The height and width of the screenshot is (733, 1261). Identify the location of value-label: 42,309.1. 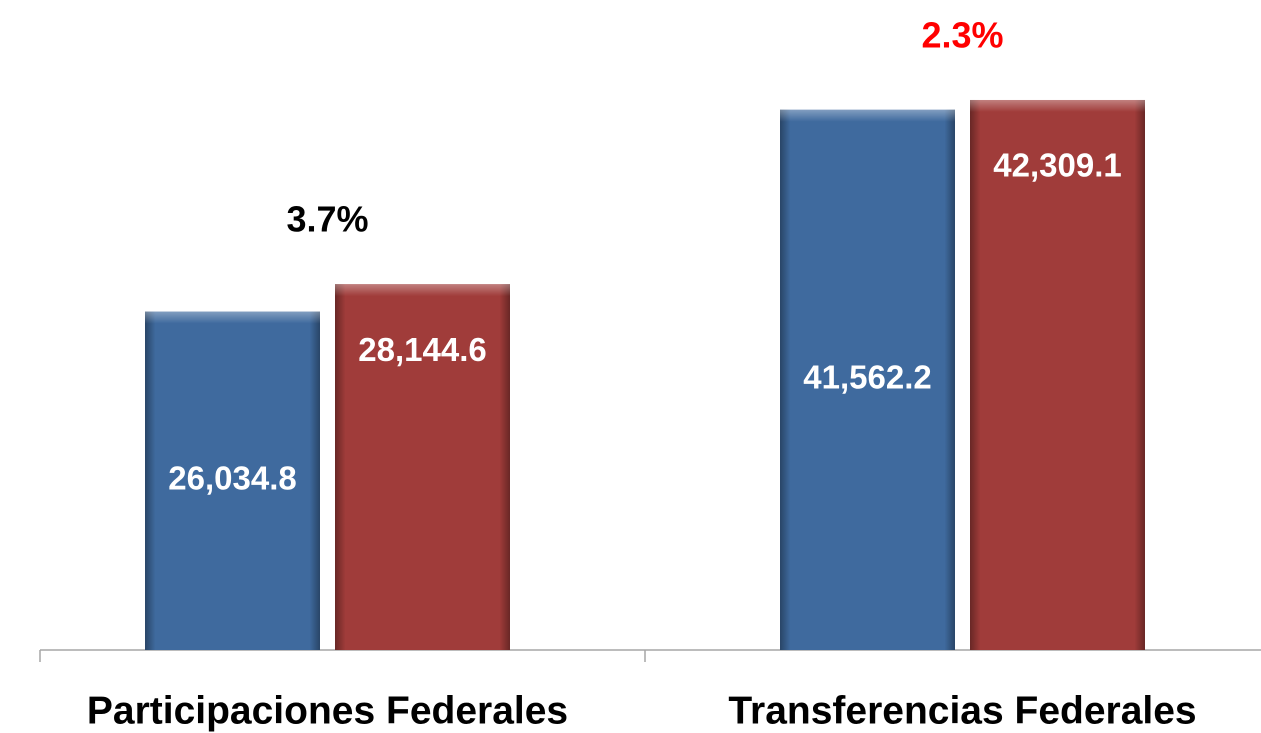
(1057, 165).